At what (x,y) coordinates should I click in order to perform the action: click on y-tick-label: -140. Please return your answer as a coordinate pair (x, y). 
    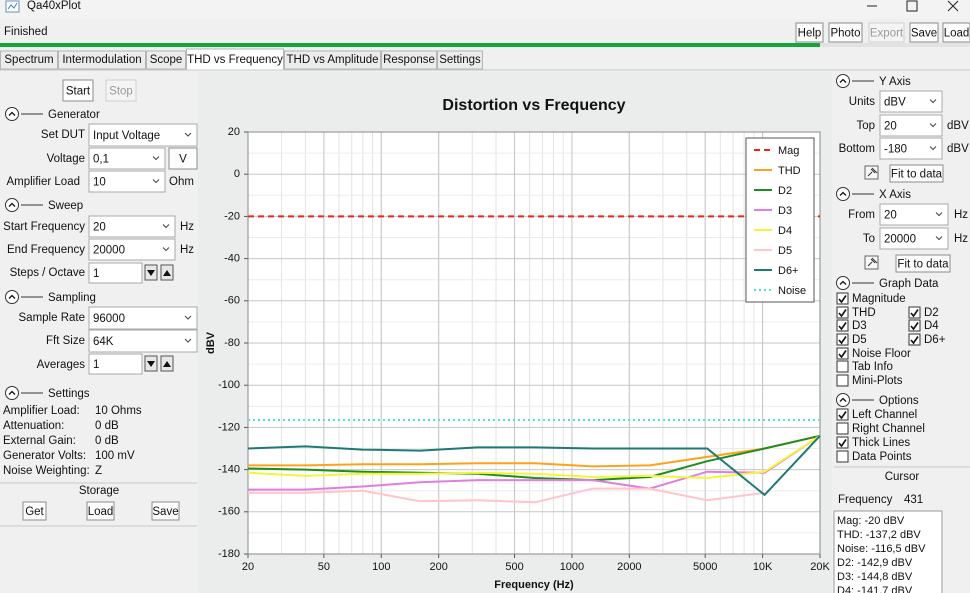
    Looking at the image, I should click on (229, 470).